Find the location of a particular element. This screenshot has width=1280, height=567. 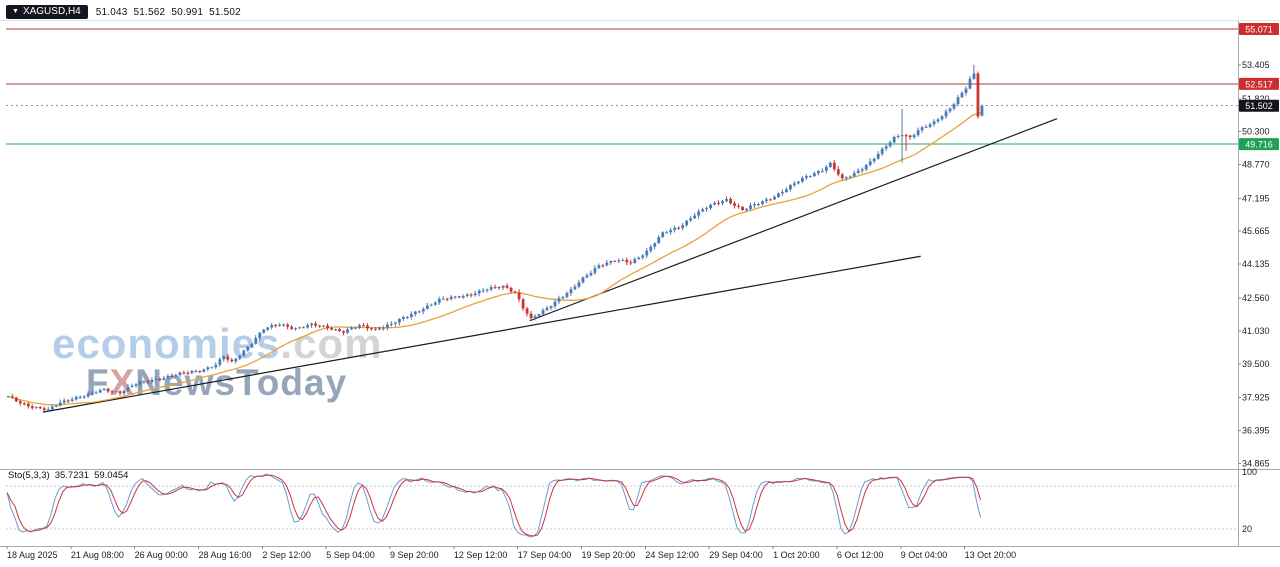

price-tick-42.560: 42.560 is located at coordinates (1256, 298).